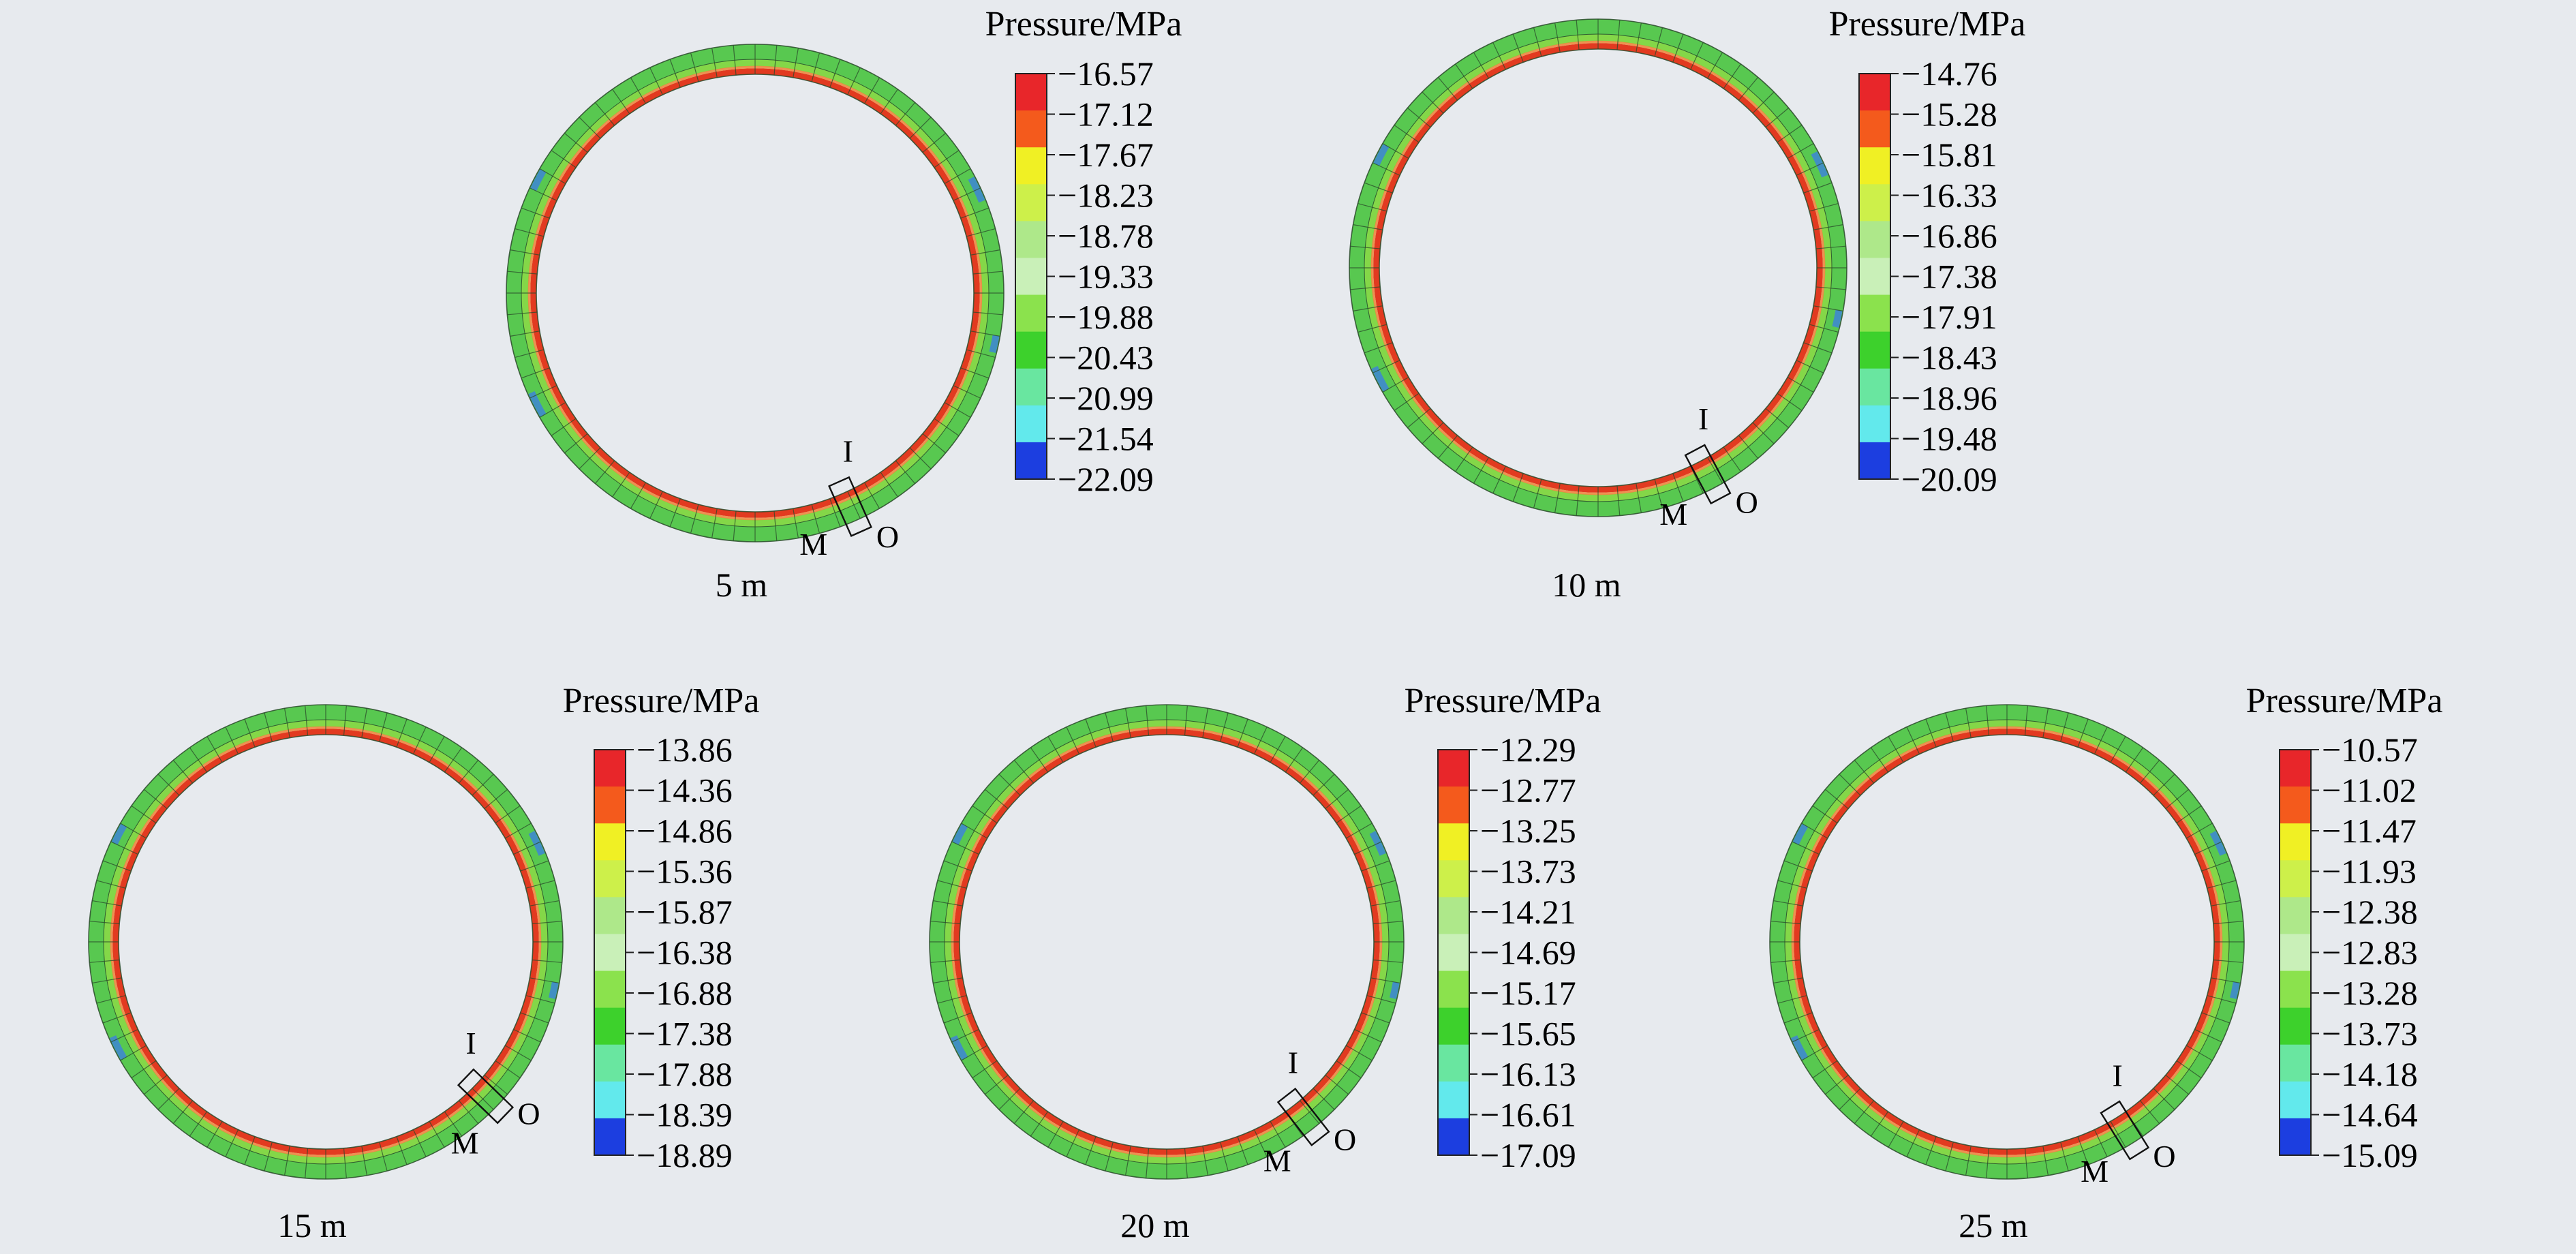 The image size is (2576, 1254). What do you see at coordinates (1106, 277) in the screenshot?
I see `legend-tick-label: −19.33` at bounding box center [1106, 277].